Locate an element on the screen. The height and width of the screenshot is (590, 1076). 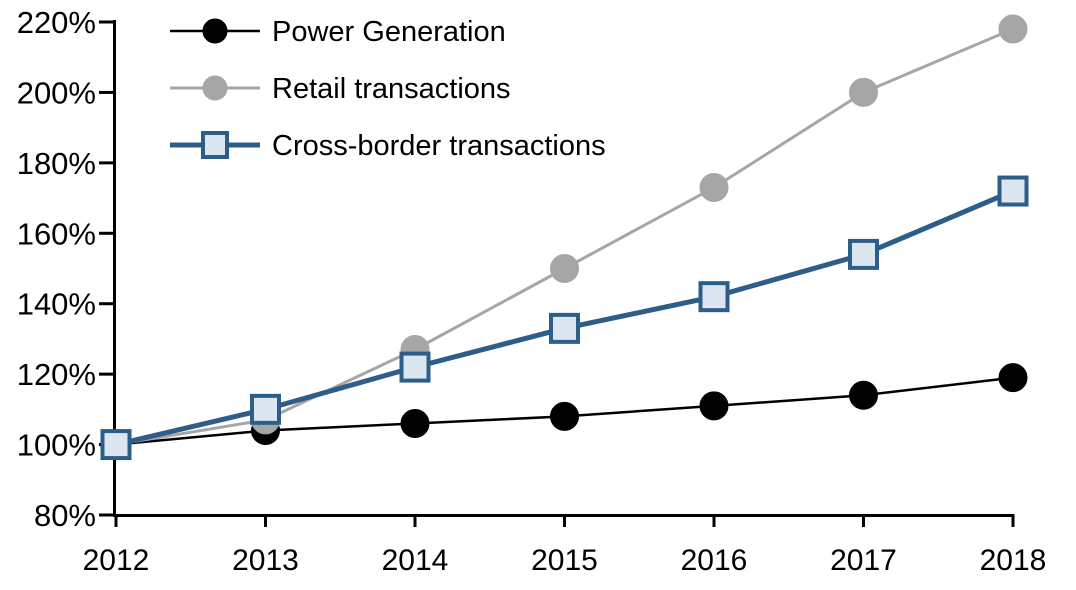
y-axis-tick-label: 160% is located at coordinates (56, 233).